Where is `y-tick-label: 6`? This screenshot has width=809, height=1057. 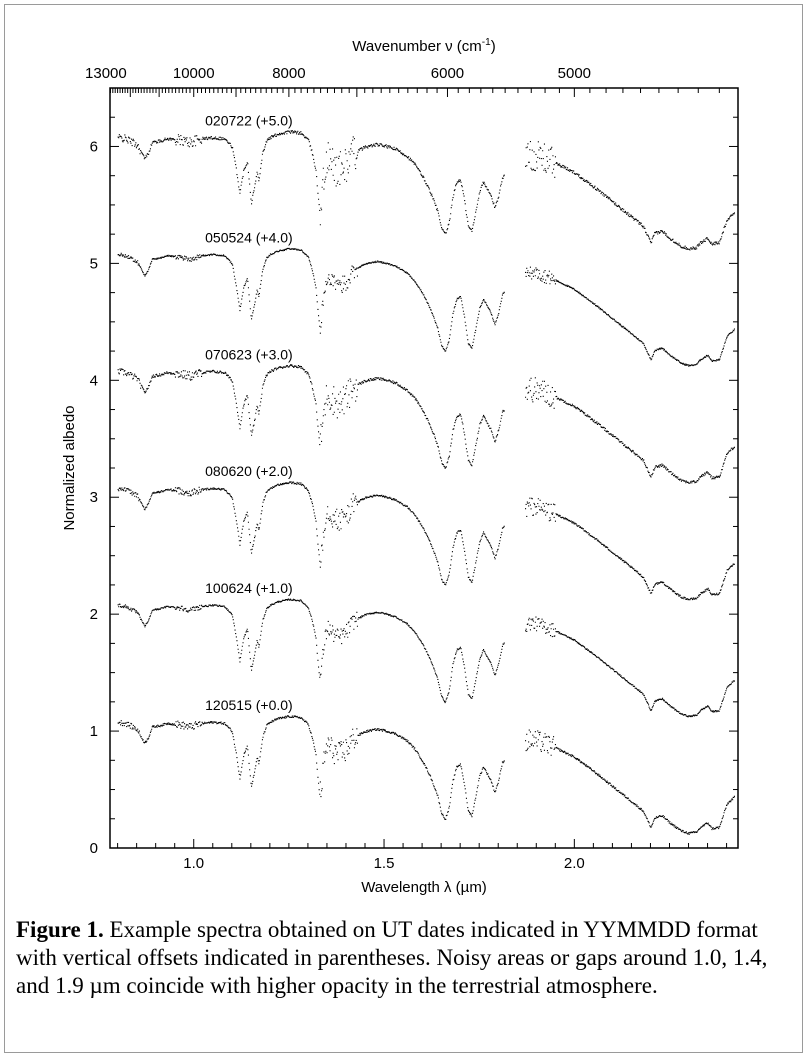
y-tick-label: 6 is located at coordinates (94, 146).